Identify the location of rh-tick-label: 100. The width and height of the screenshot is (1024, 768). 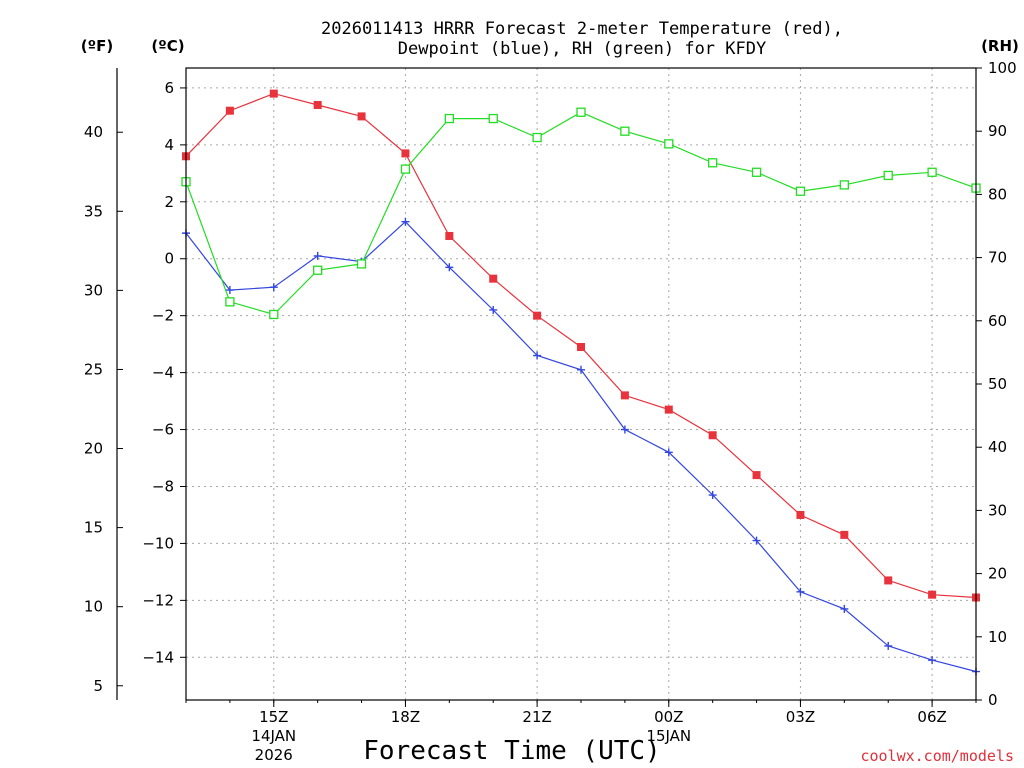
(1002, 68).